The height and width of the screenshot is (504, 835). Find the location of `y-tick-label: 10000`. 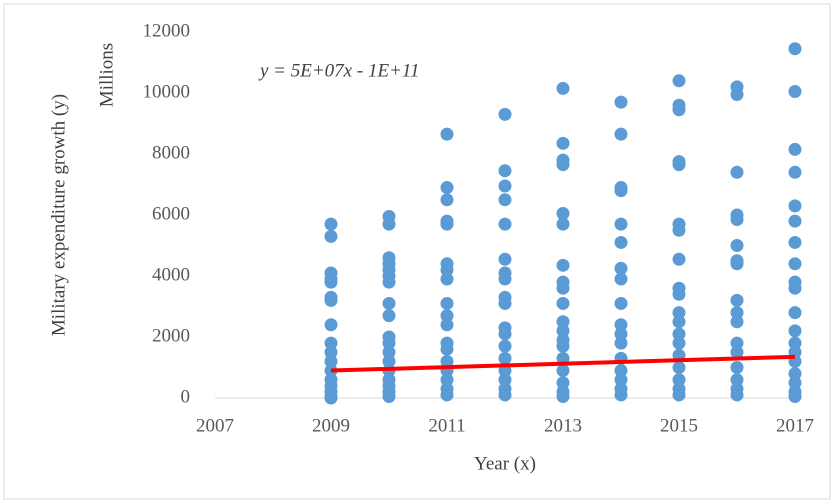

y-tick-label: 10000 is located at coordinates (167, 91).